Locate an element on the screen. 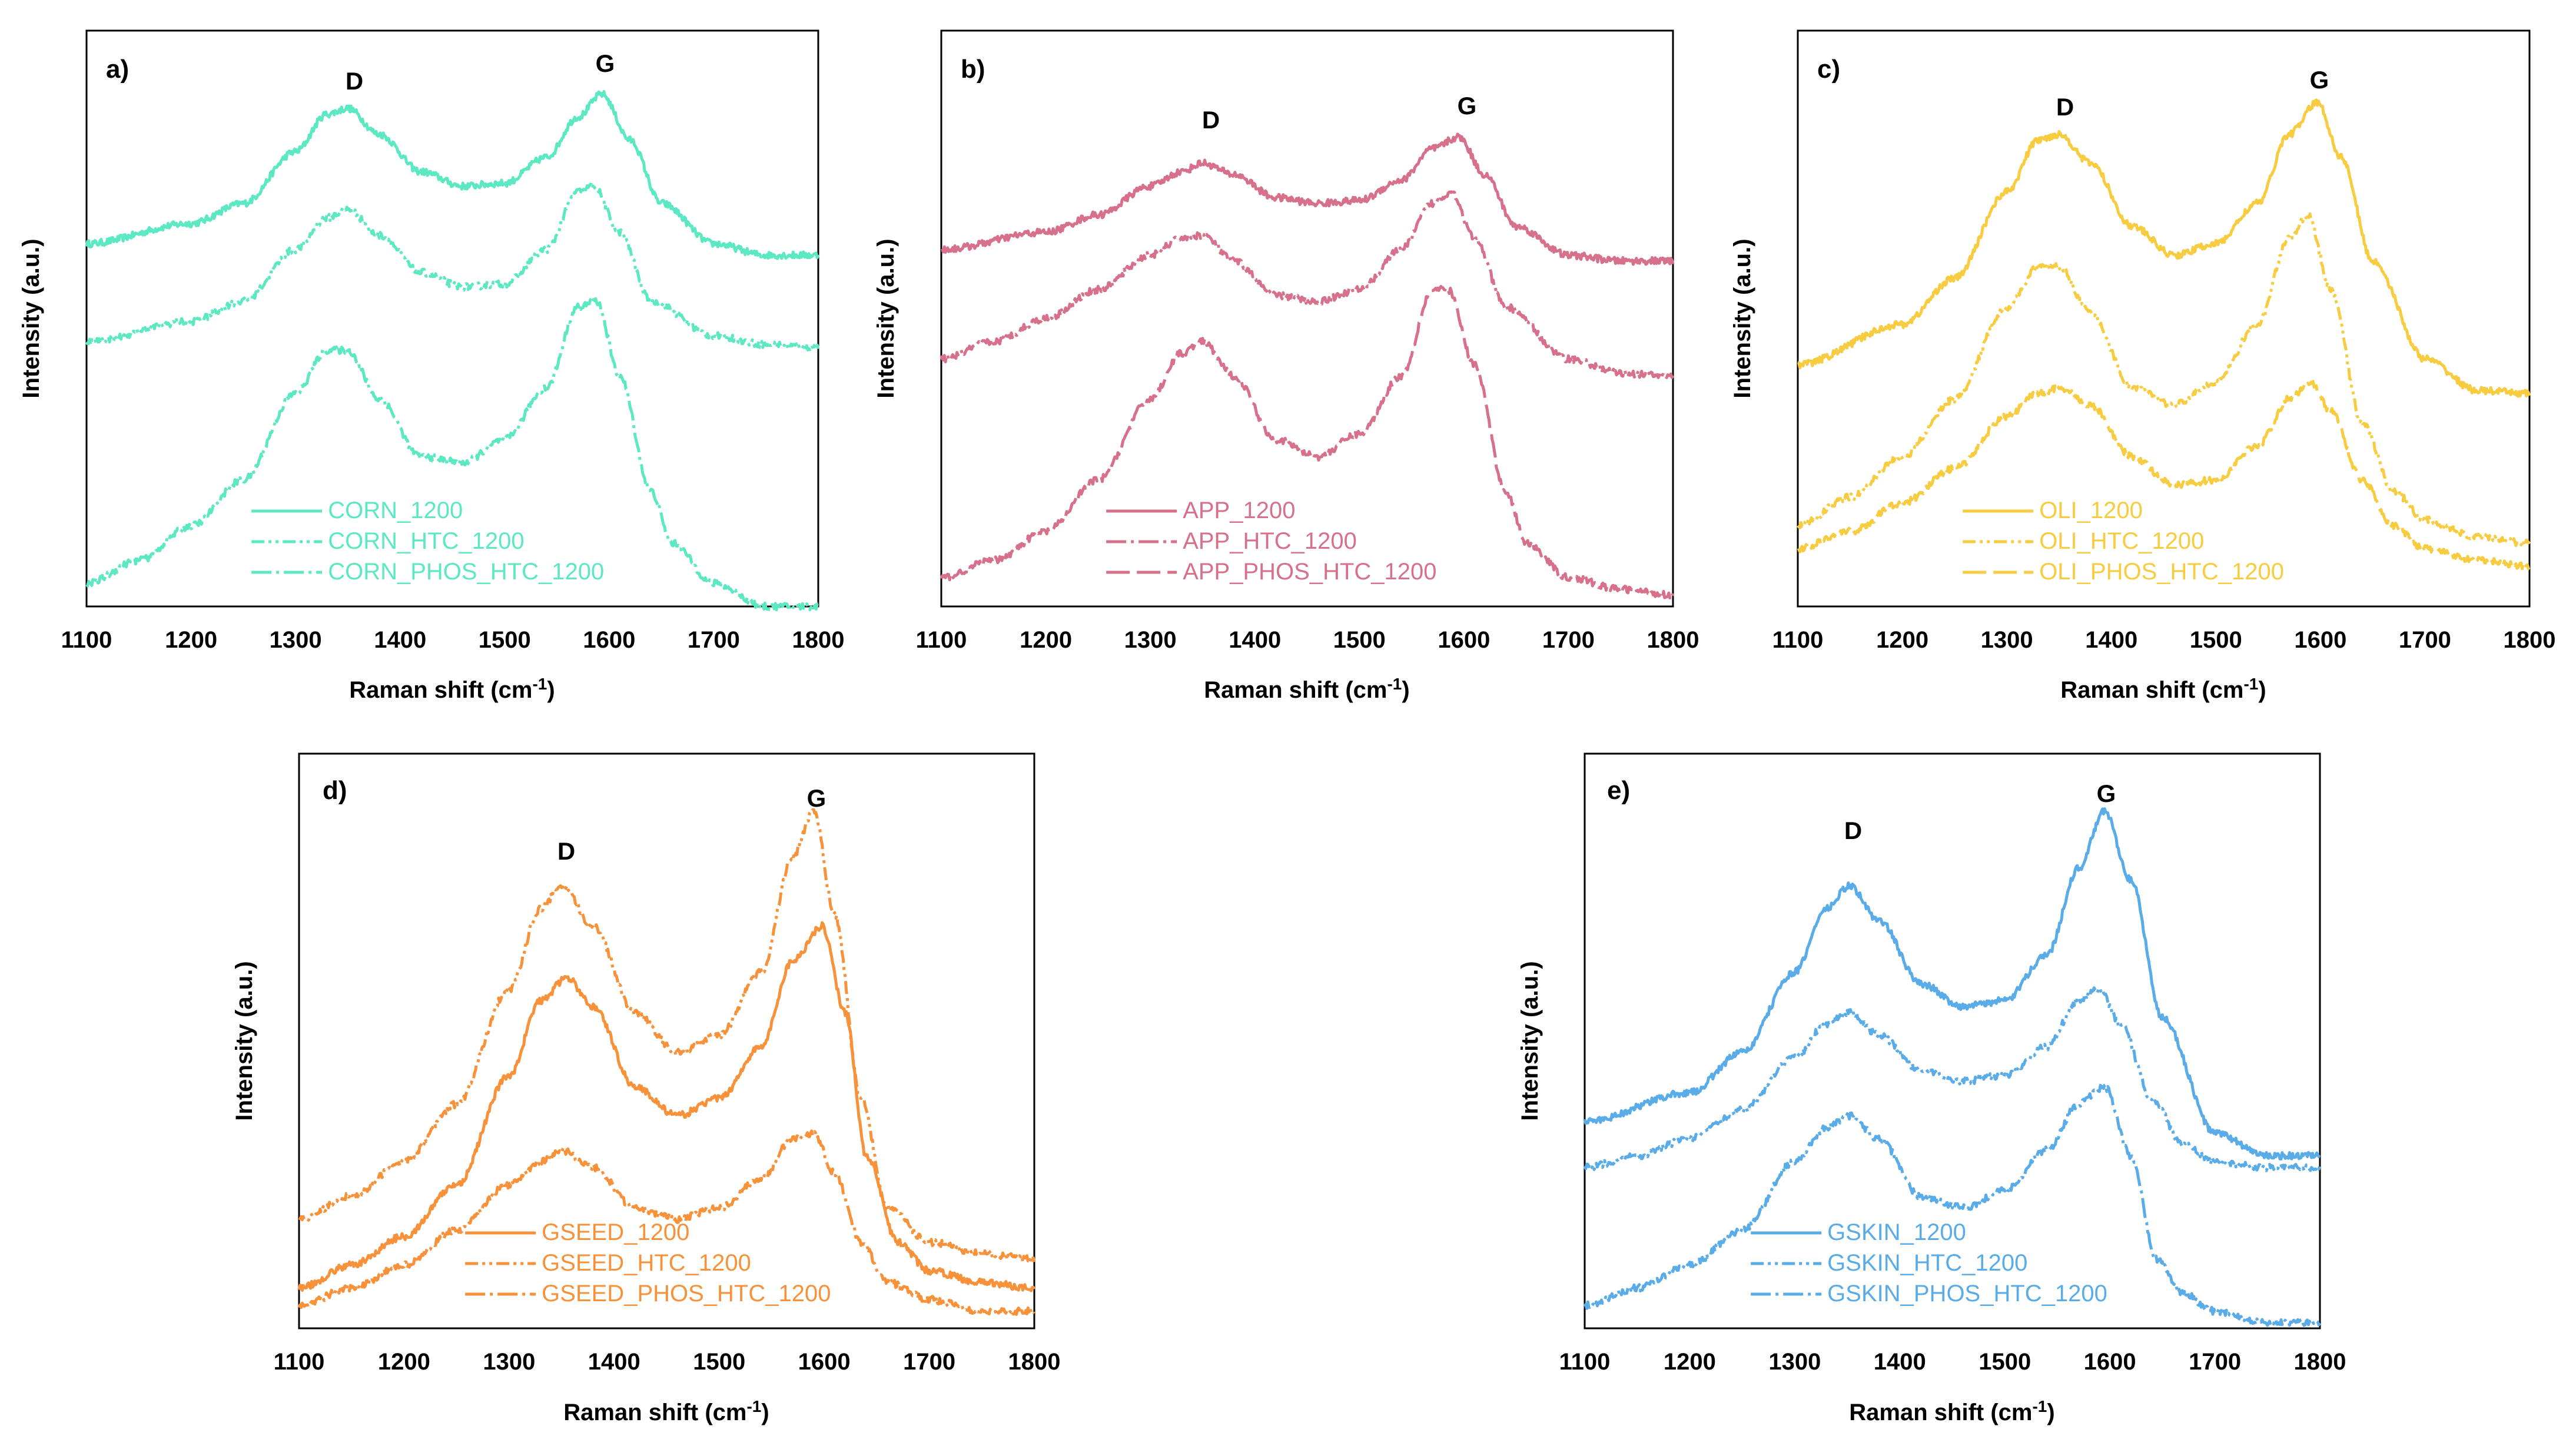  legend-label: APP_1200 is located at coordinates (1239, 510).